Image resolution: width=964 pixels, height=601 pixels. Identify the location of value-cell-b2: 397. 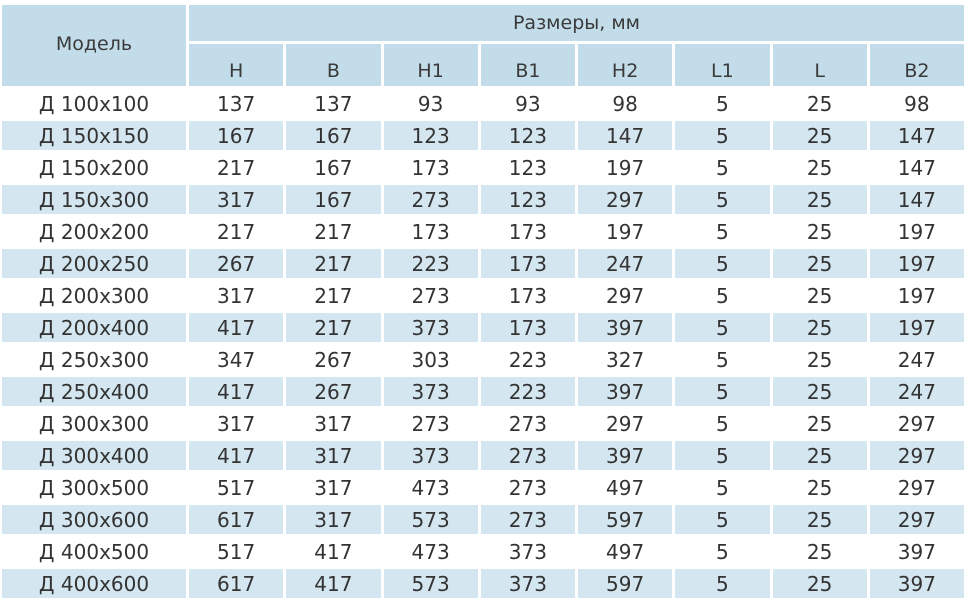
(916, 583).